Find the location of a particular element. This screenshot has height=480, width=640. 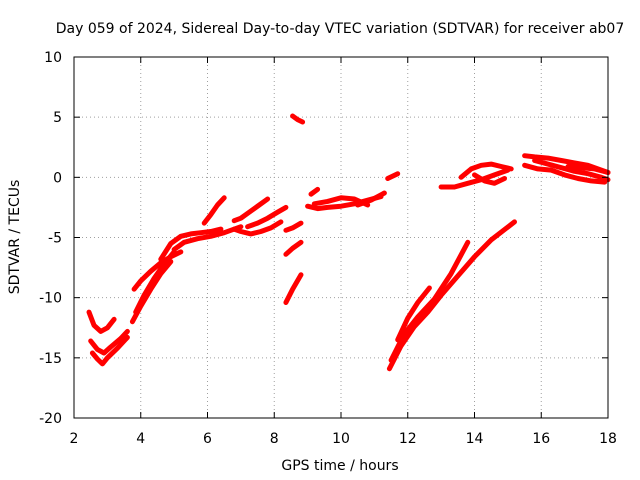

x-tick-label: 4 is located at coordinates (140, 439).